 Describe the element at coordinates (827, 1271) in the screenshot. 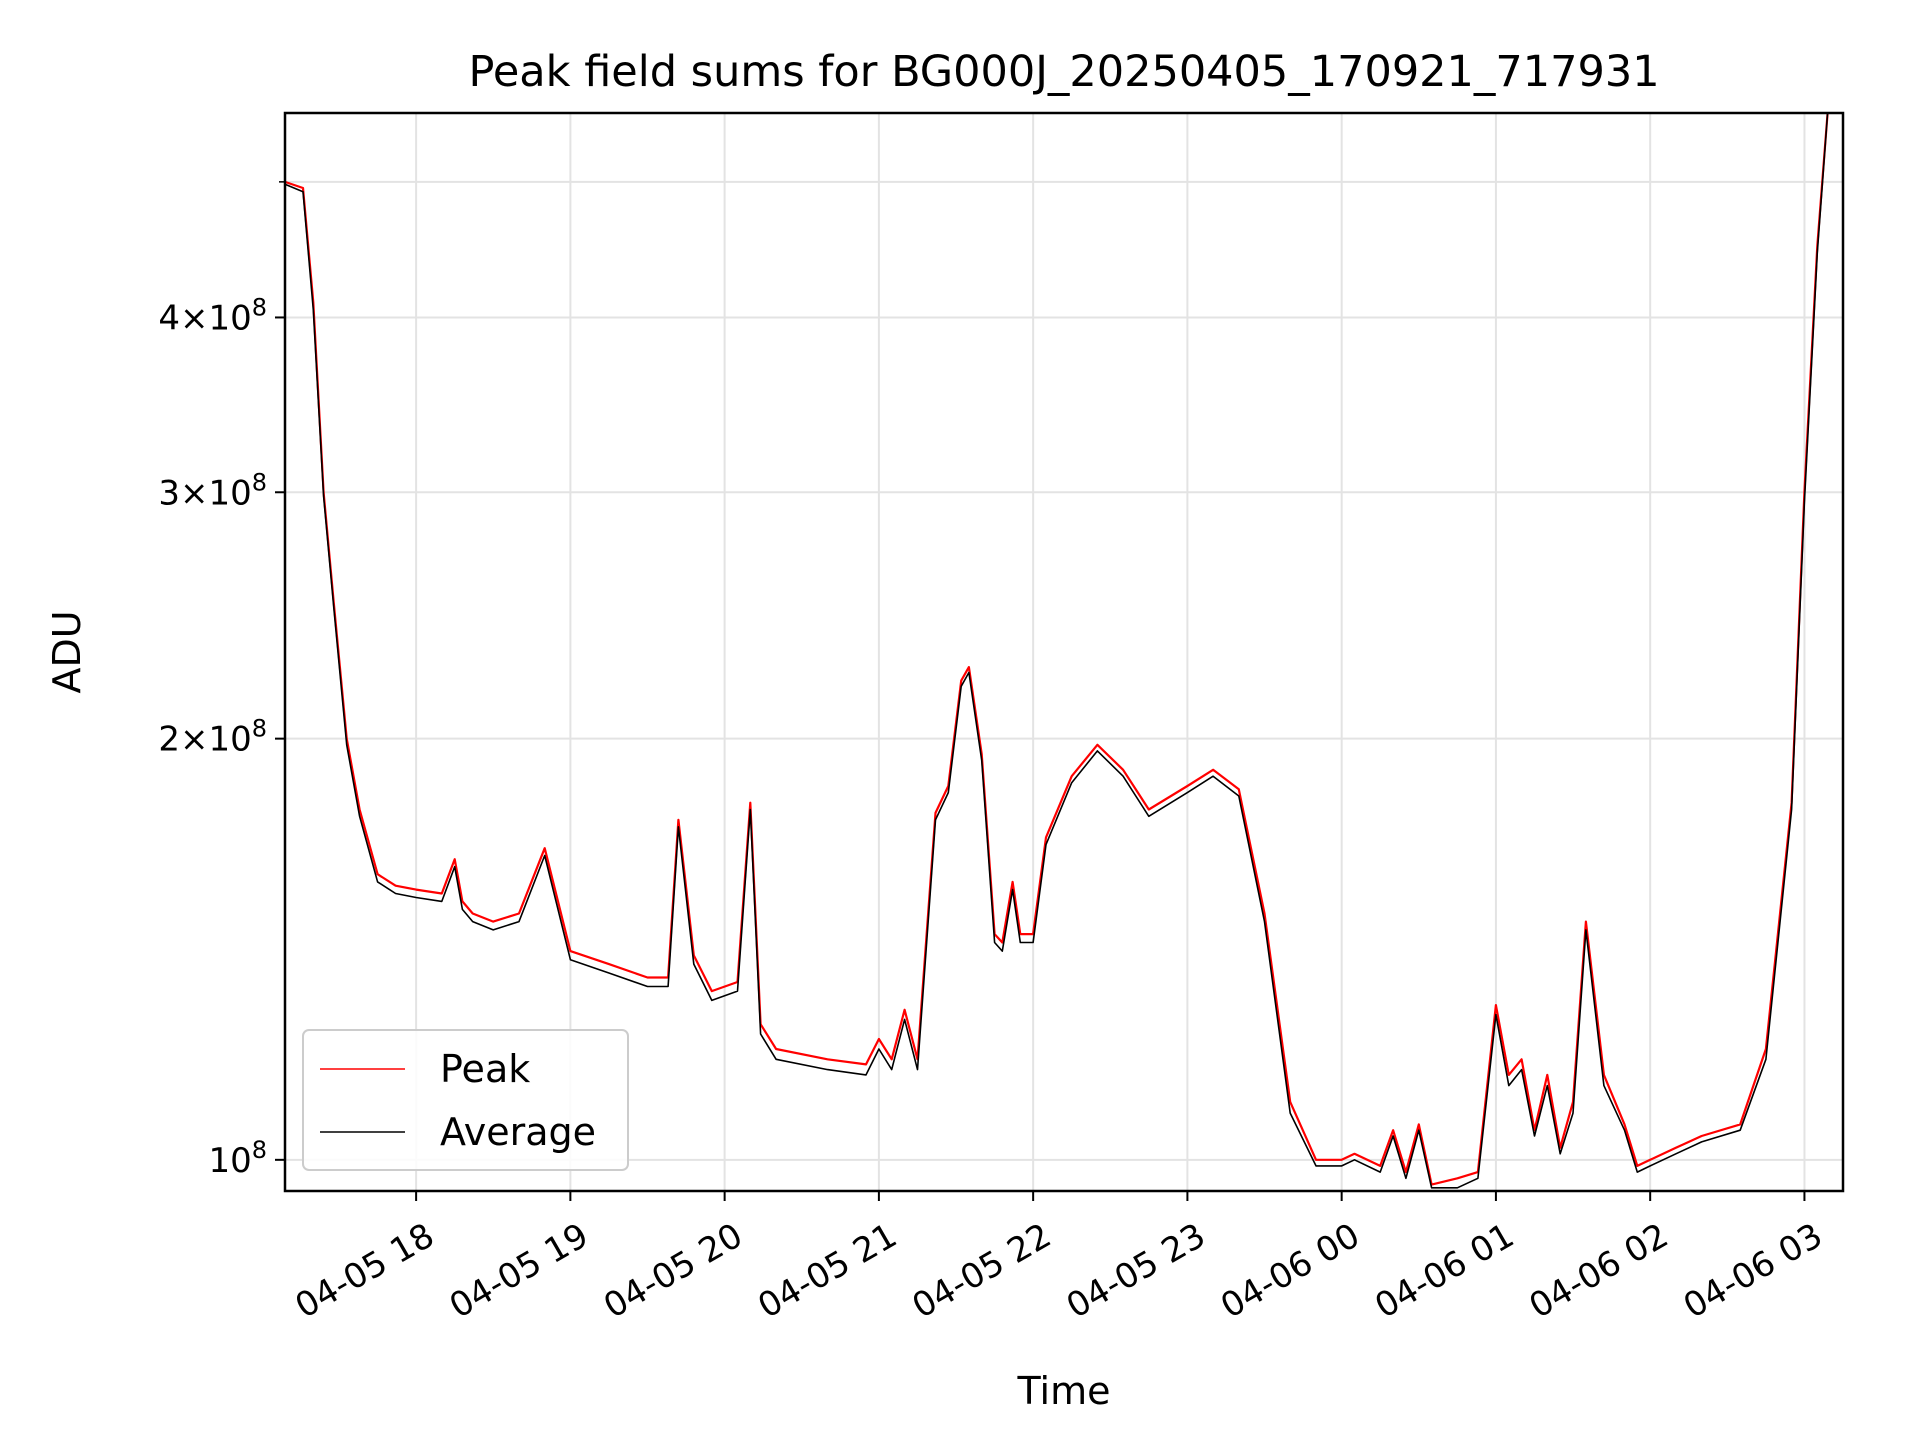

I see `x-tick-label: 04-05 21` at that location.